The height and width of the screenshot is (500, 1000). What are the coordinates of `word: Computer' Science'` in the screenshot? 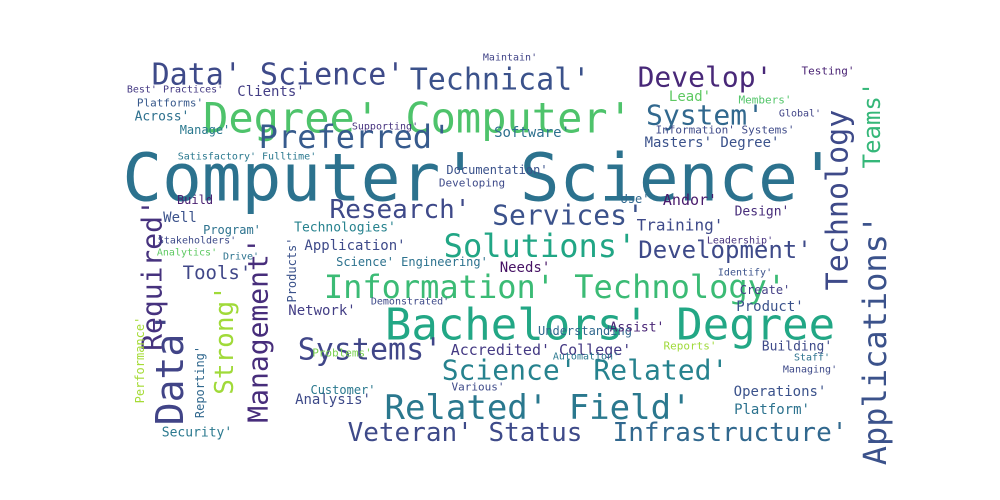 It's located at (479, 178).